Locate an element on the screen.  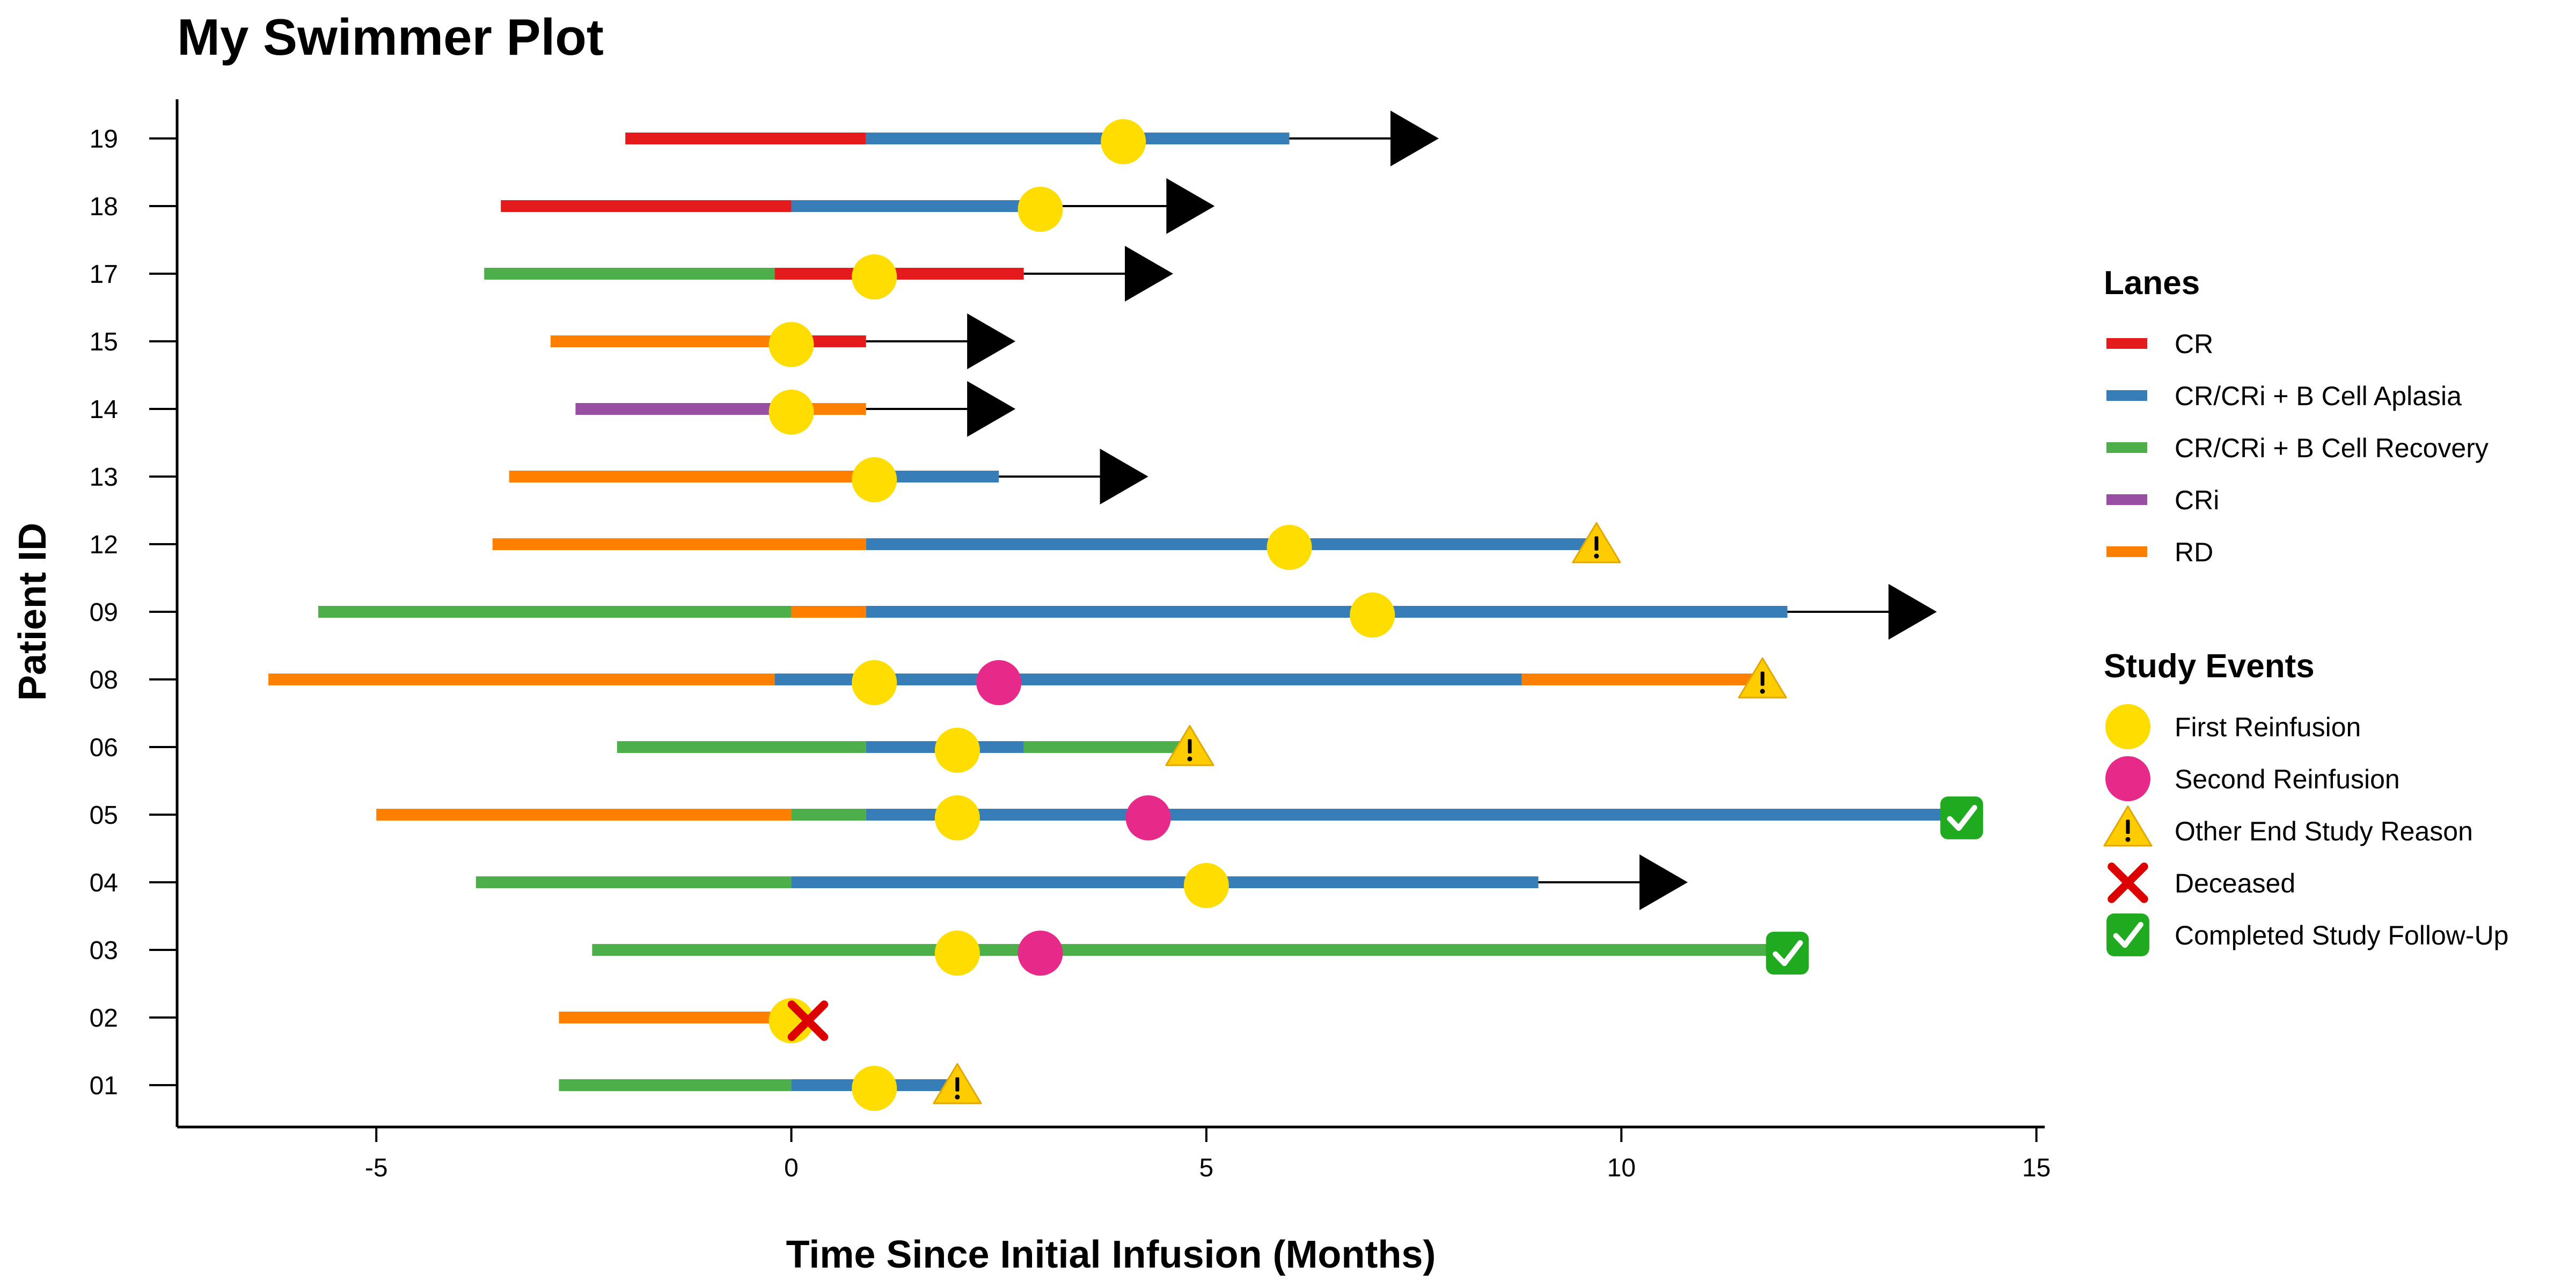
x-tick-label: 0 is located at coordinates (791, 1168).